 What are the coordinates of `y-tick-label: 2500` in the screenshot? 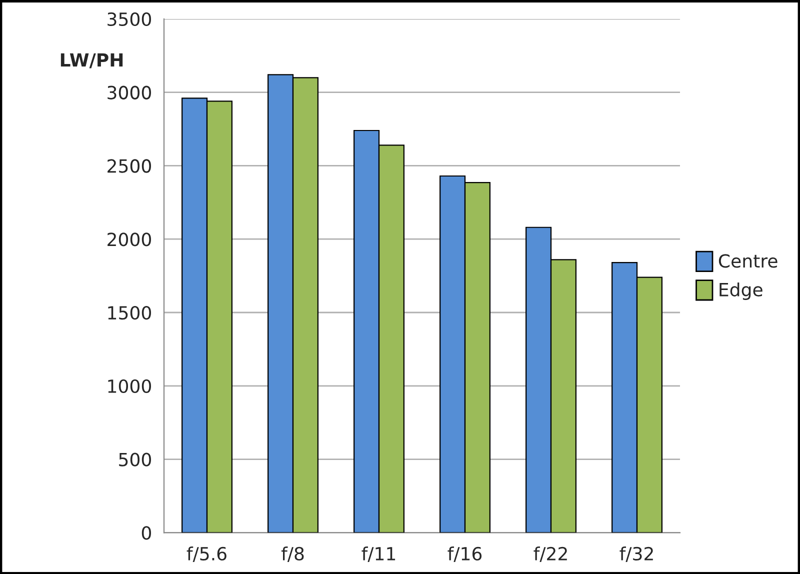 It's located at (129, 166).